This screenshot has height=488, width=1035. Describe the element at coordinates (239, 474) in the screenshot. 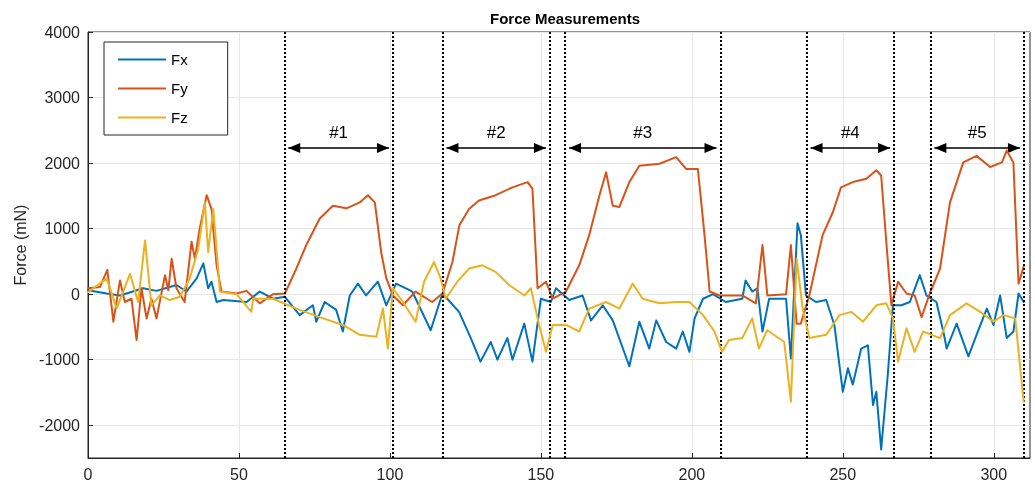

I see `x-tick-label: 50` at that location.